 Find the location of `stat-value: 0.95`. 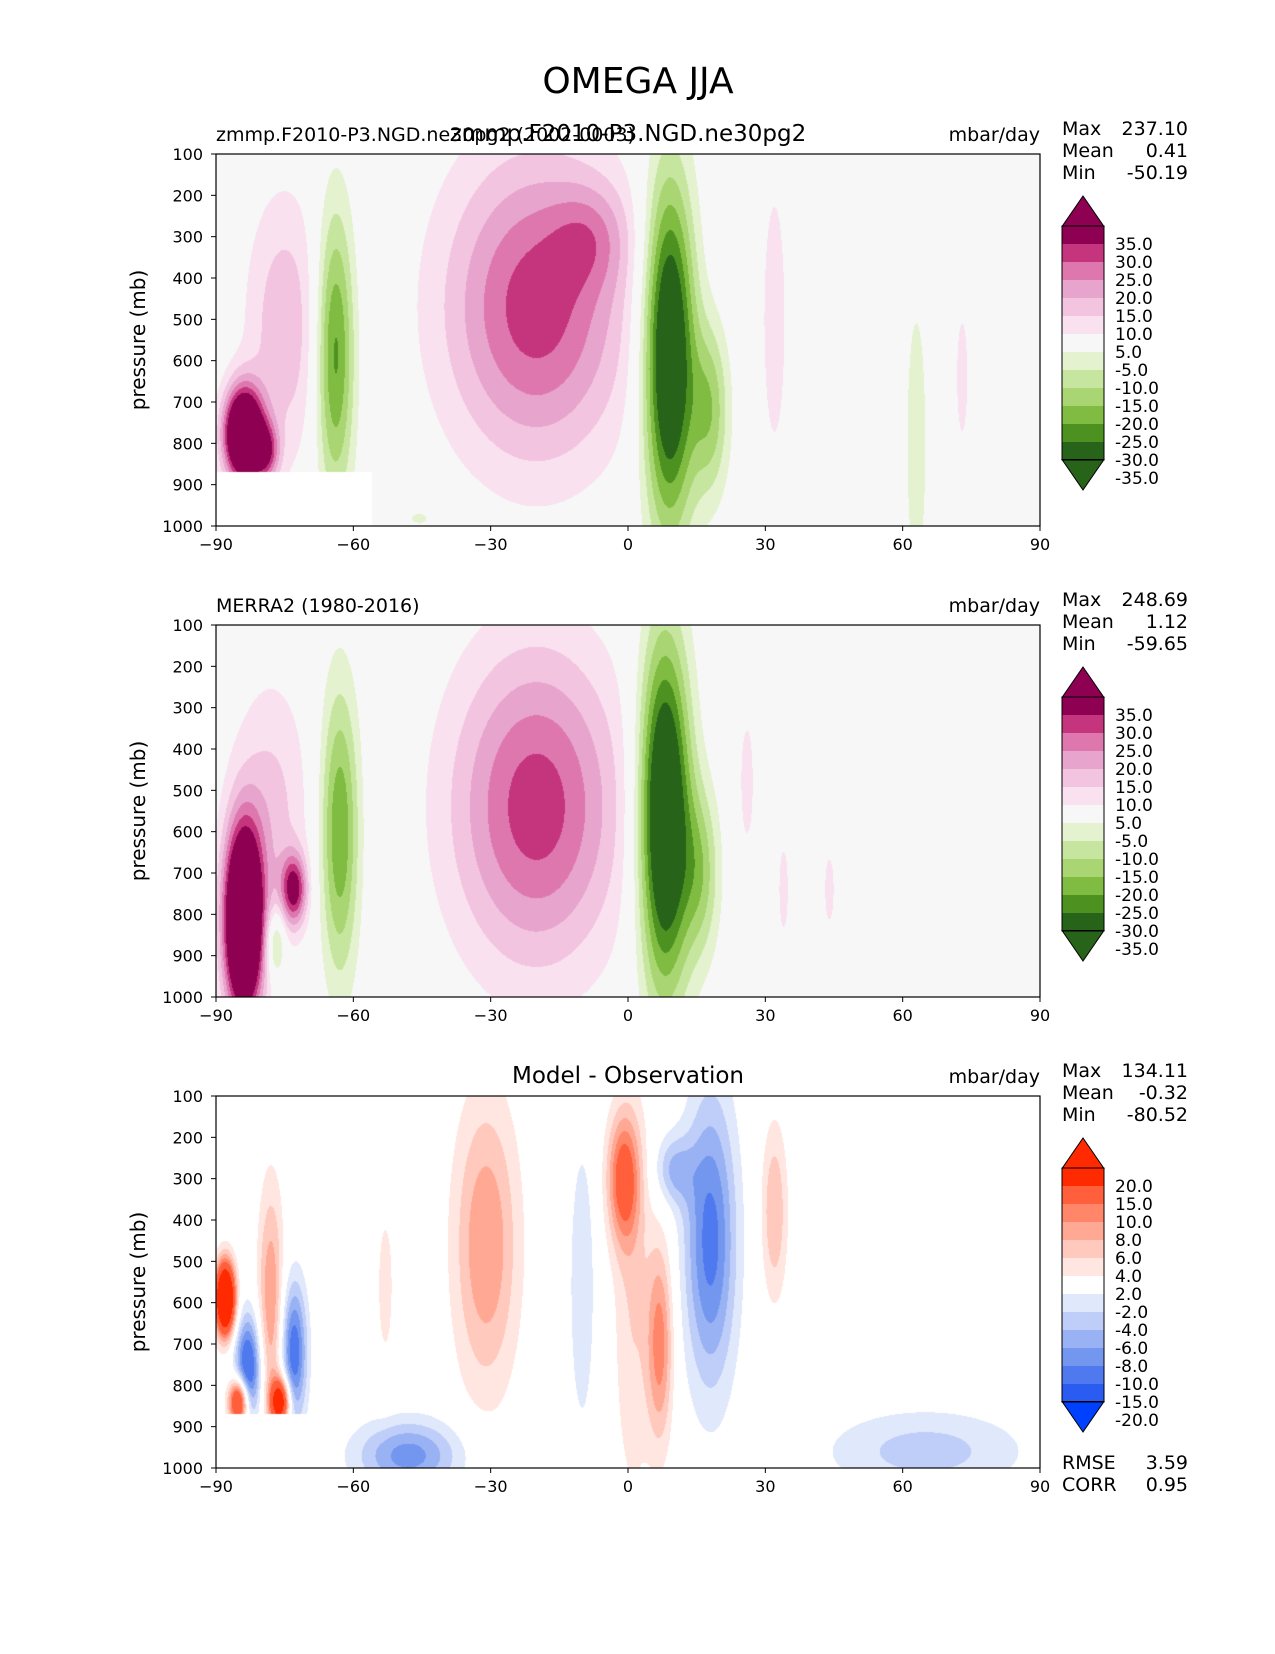

stat-value: 0.95 is located at coordinates (1167, 1485).